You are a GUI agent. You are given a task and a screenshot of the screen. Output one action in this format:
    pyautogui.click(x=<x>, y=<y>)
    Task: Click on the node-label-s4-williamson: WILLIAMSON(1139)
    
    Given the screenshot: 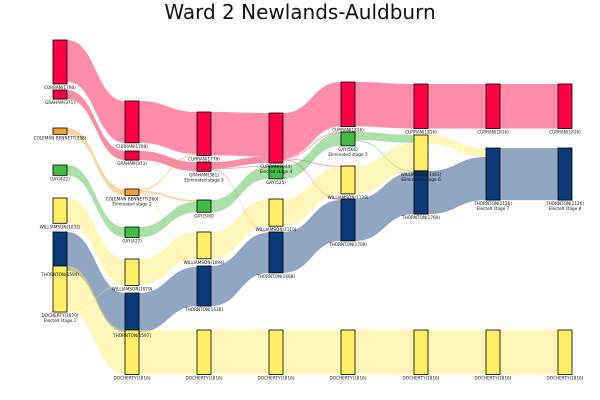 What is the action you would take?
    pyautogui.click(x=348, y=197)
    